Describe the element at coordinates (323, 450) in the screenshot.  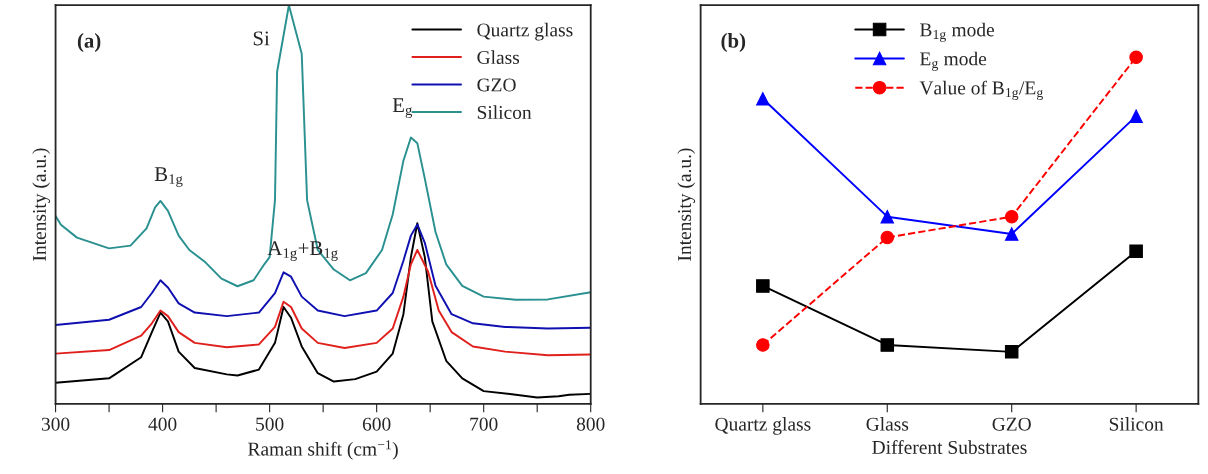
I see `x-axis-title: Raman shift (cm$^{−1}$)` at that location.